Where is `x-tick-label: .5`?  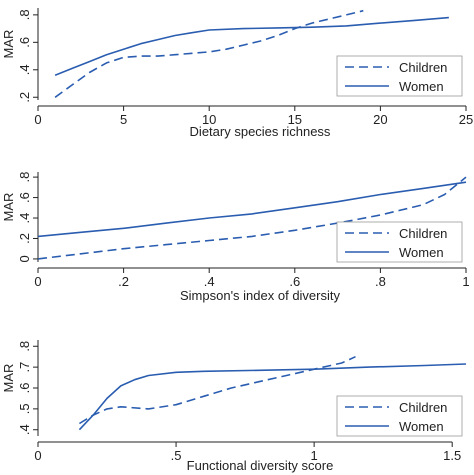
x-tick-label: .5 is located at coordinates (176, 455).